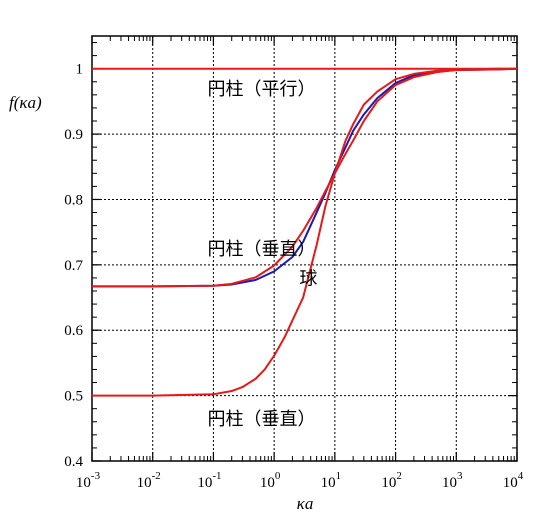 Image resolution: width=542 pixels, height=521 pixels. I want to click on y-tick-label: 0.9, so click(73, 135).